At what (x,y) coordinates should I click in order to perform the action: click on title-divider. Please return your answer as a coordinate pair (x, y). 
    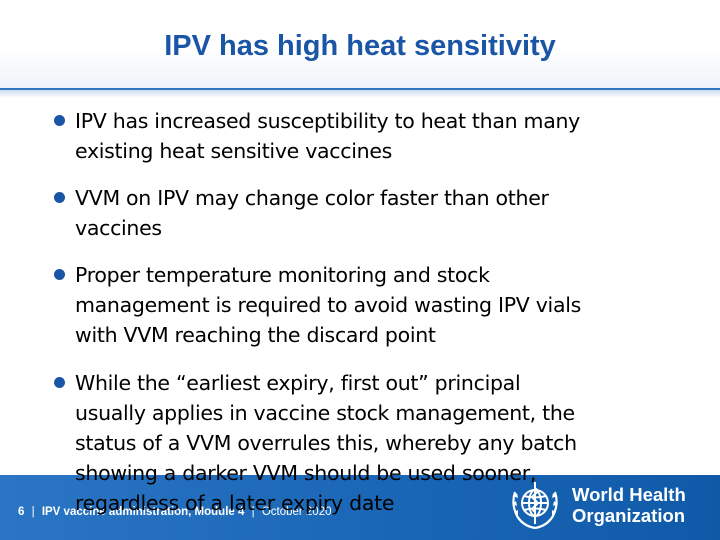
    Looking at the image, I should click on (360, 89).